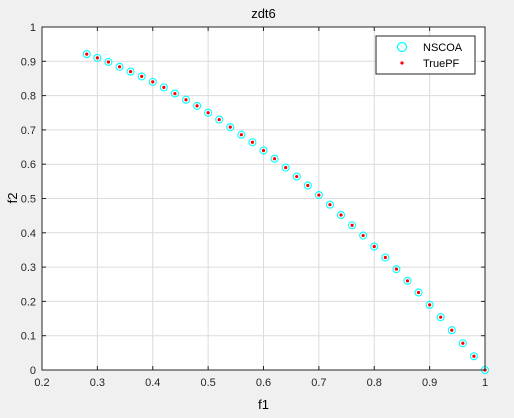 The image size is (514, 418). I want to click on legend: NSCOA TruePF, so click(425, 55).